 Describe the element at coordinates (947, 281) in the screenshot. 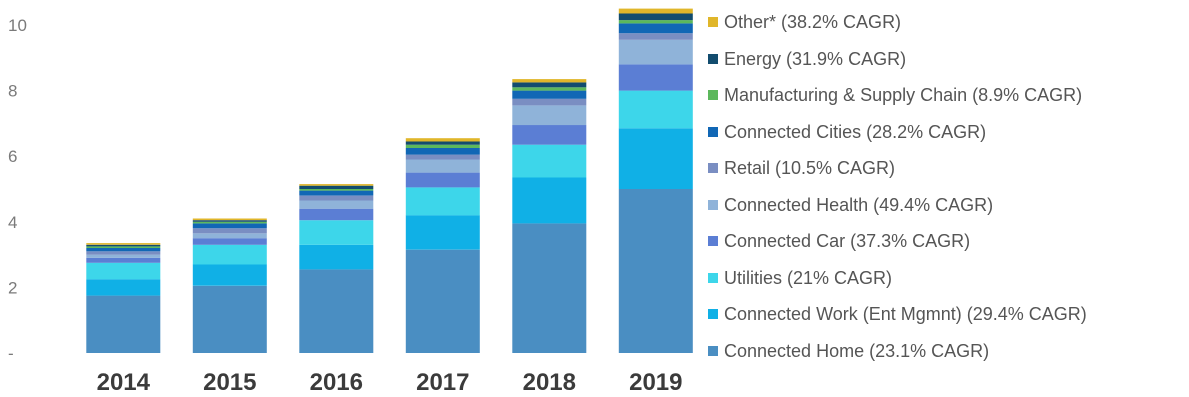

I see `legend-item: Utilities (21% CAGR)` at that location.